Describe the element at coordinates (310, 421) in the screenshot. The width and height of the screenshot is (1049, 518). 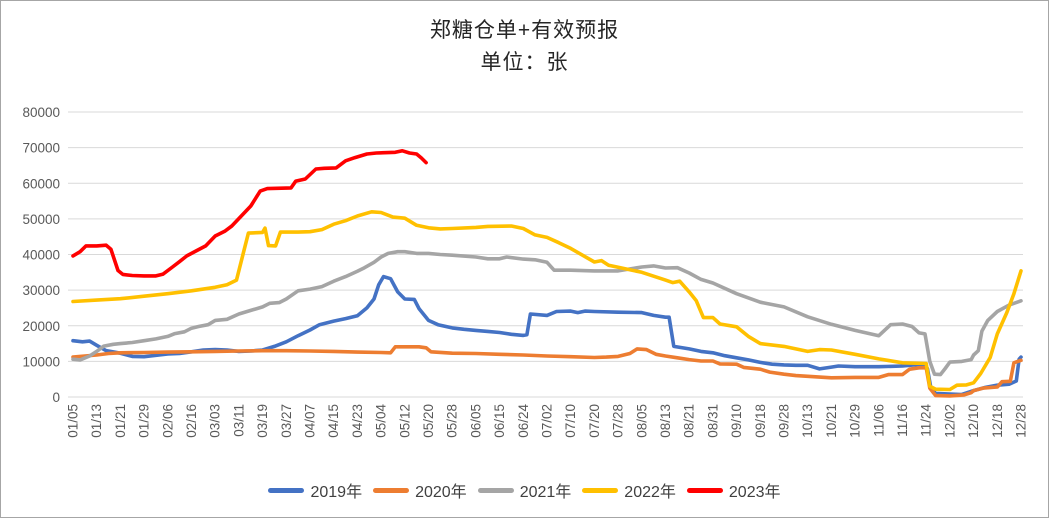
I see `x-axis-label: 04/07` at that location.